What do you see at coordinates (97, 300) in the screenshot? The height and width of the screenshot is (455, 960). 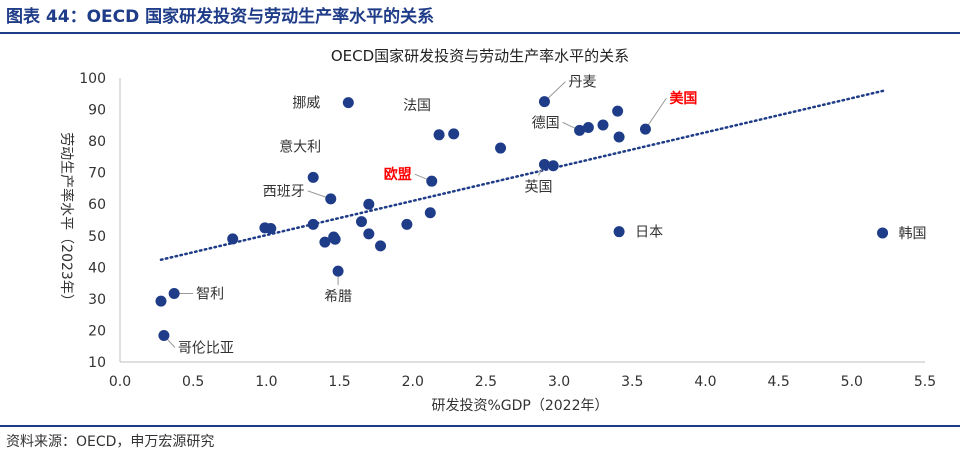 I see `y-tick-label: 30` at bounding box center [97, 300].